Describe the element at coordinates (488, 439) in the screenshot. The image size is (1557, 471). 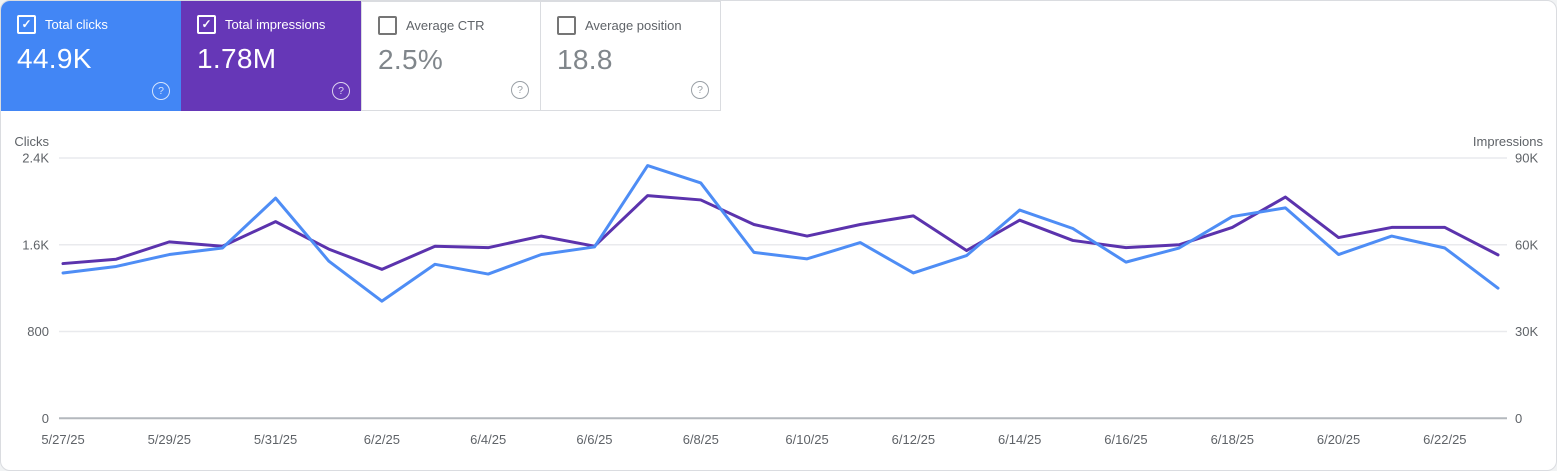
I see `x-axis-date-label: 6/4/25` at that location.